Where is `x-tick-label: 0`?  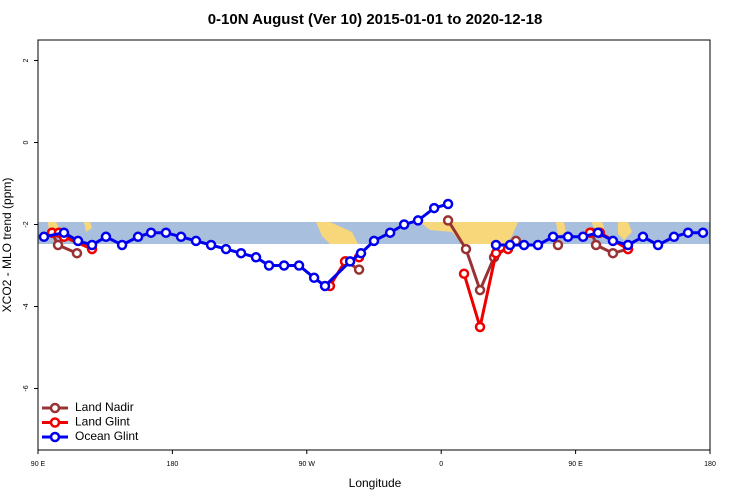
x-tick-label: 0 is located at coordinates (441, 464).